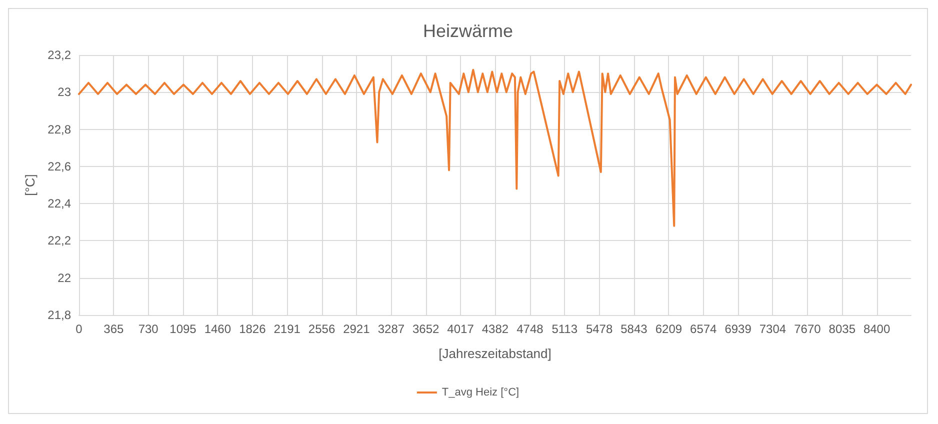 This screenshot has height=424, width=938. What do you see at coordinates (468, 31) in the screenshot?
I see `chart-title: Heizwärme` at bounding box center [468, 31].